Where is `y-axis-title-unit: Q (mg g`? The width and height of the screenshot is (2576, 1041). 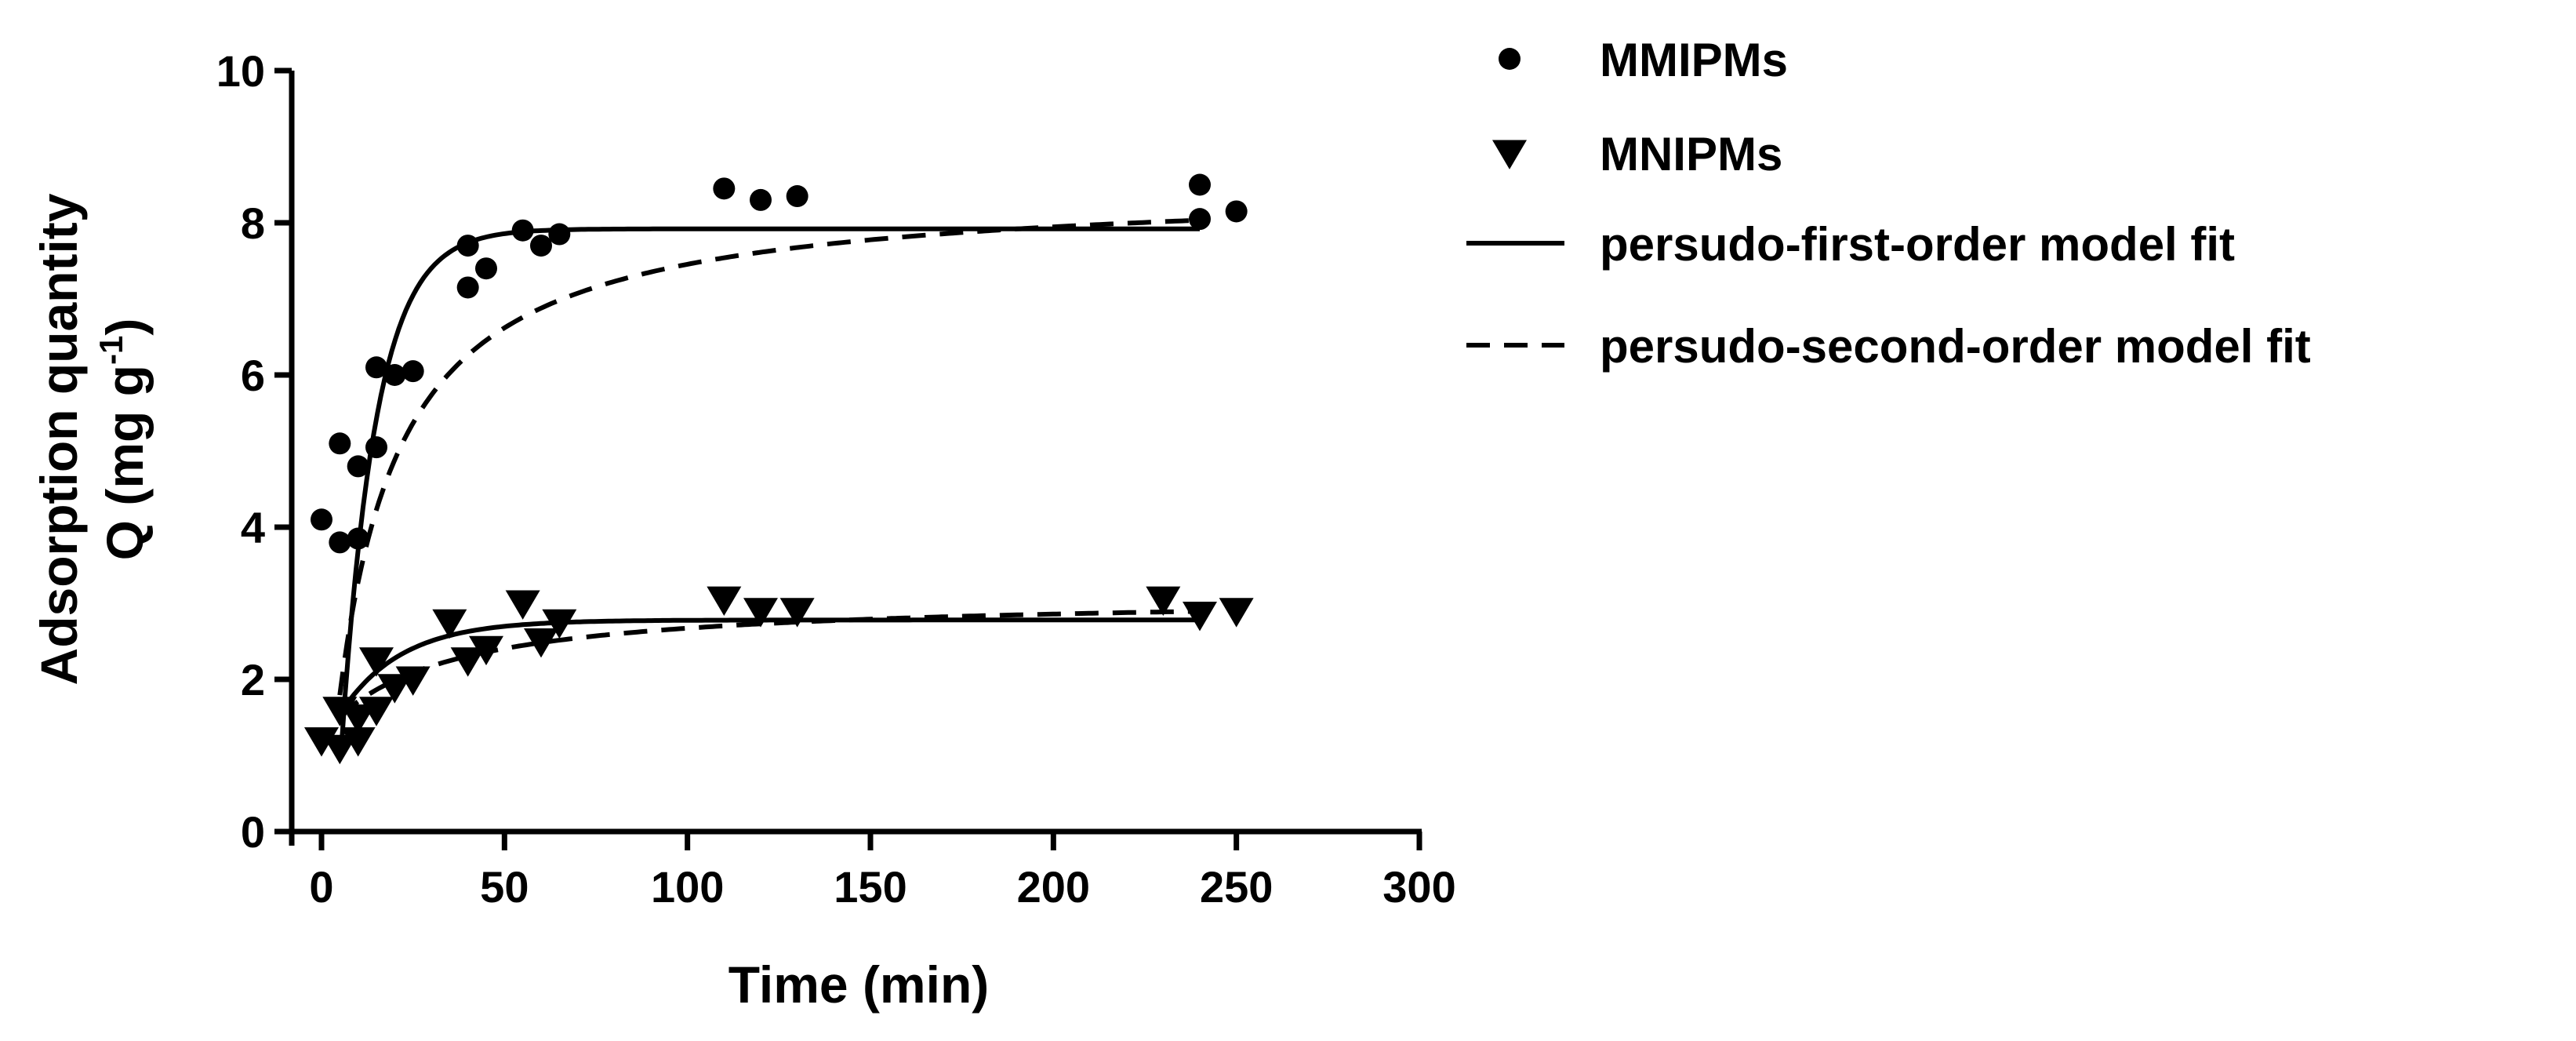 y-axis-title-unit: Q (mg g is located at coordinates (125, 462).